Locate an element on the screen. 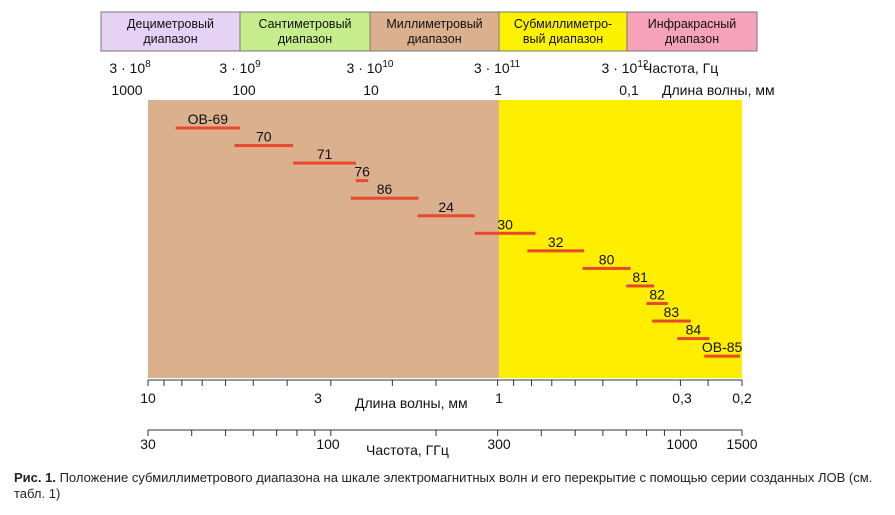 Image resolution: width=895 pixels, height=515 pixels. tick-exponent: 8 is located at coordinates (148, 64).